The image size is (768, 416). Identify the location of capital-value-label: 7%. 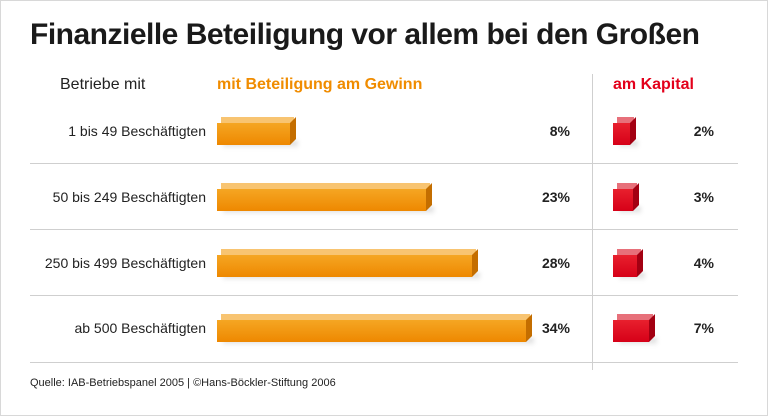
(703, 328).